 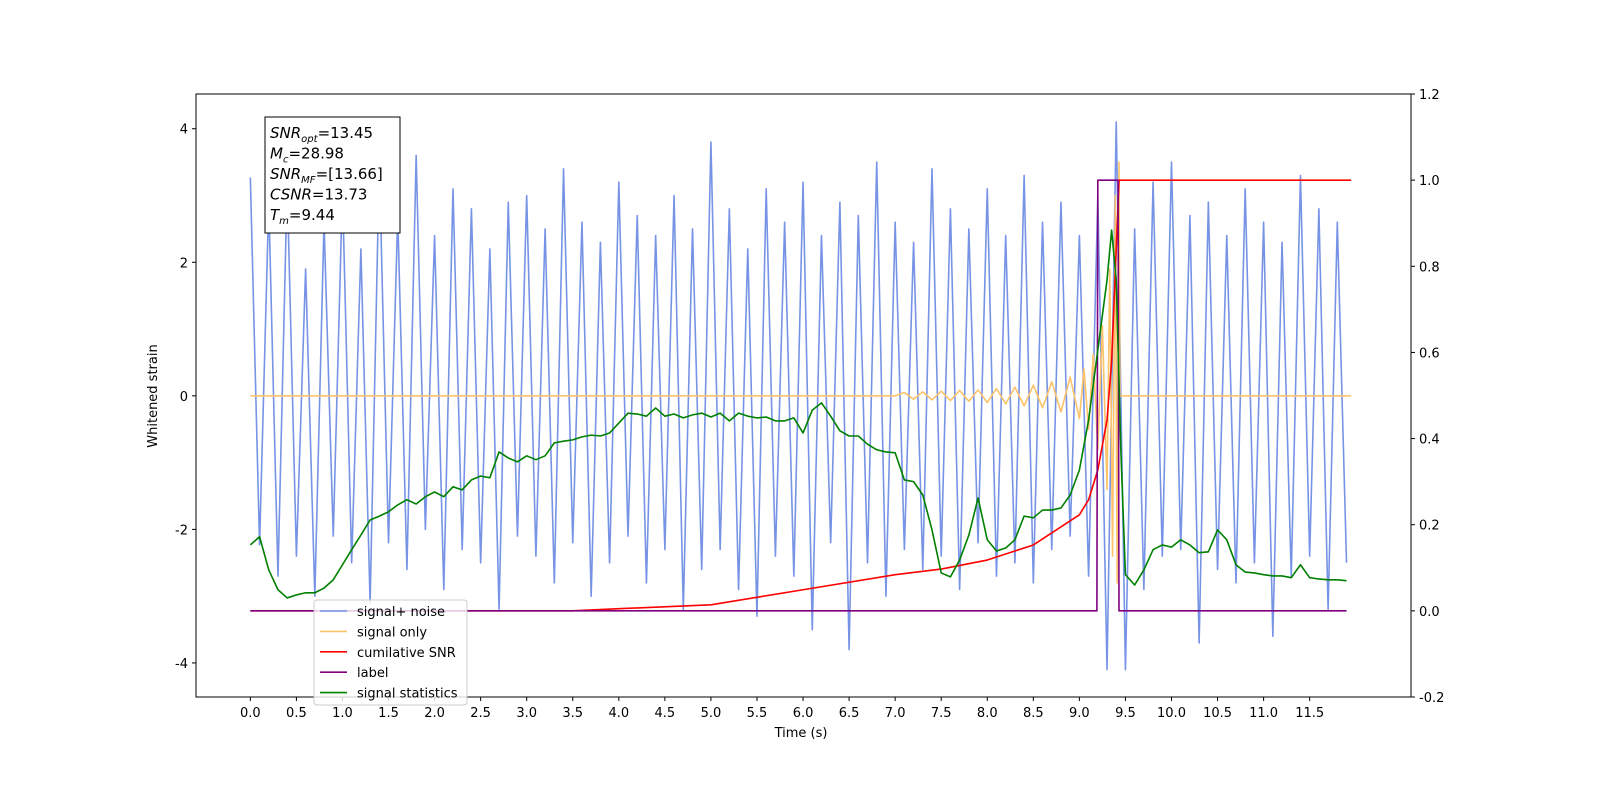 I want to click on x-tick-label: 5.5, so click(x=757, y=713).